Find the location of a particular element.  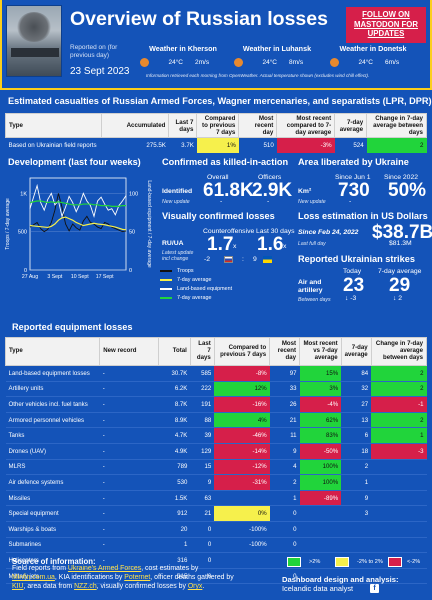

visual-change-left: -2 is located at coordinates (207, 259).